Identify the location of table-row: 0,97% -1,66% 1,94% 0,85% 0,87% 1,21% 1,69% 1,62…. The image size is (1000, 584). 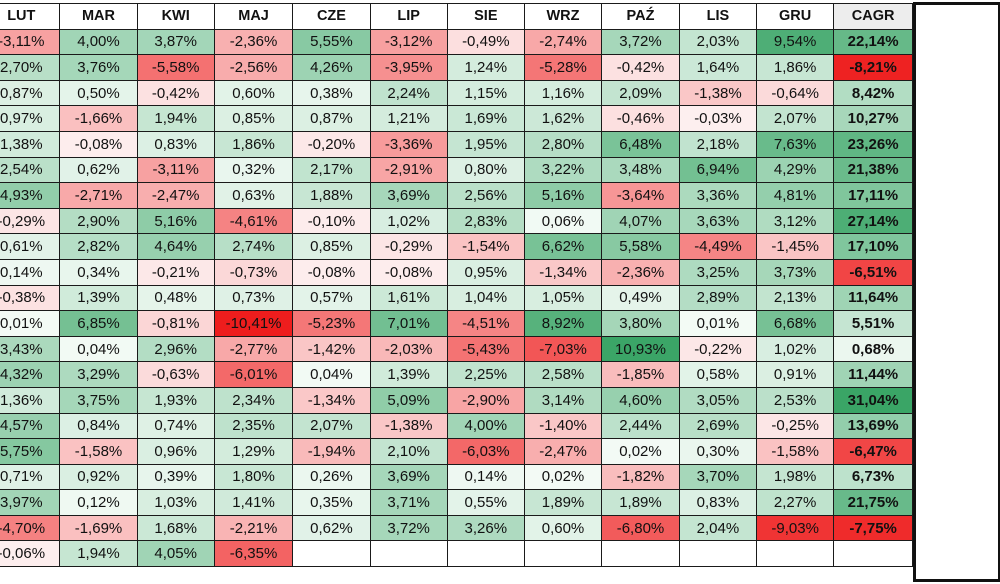
(456, 118).